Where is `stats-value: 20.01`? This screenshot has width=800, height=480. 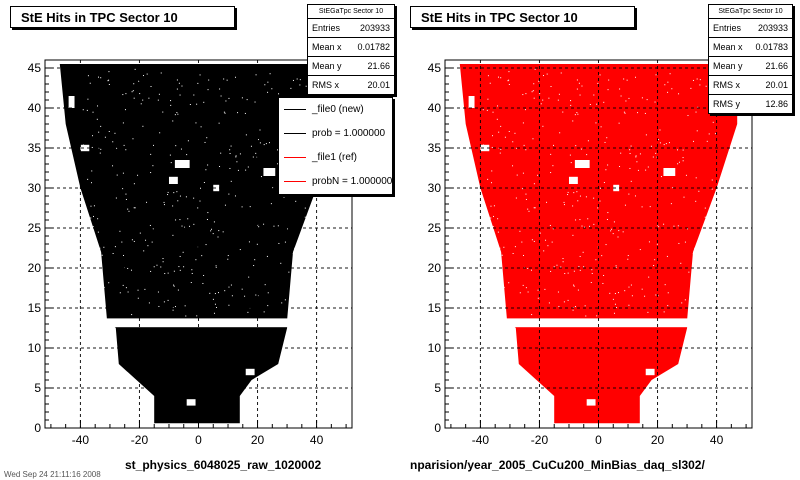
stats-value: 20.01 is located at coordinates (378, 85).